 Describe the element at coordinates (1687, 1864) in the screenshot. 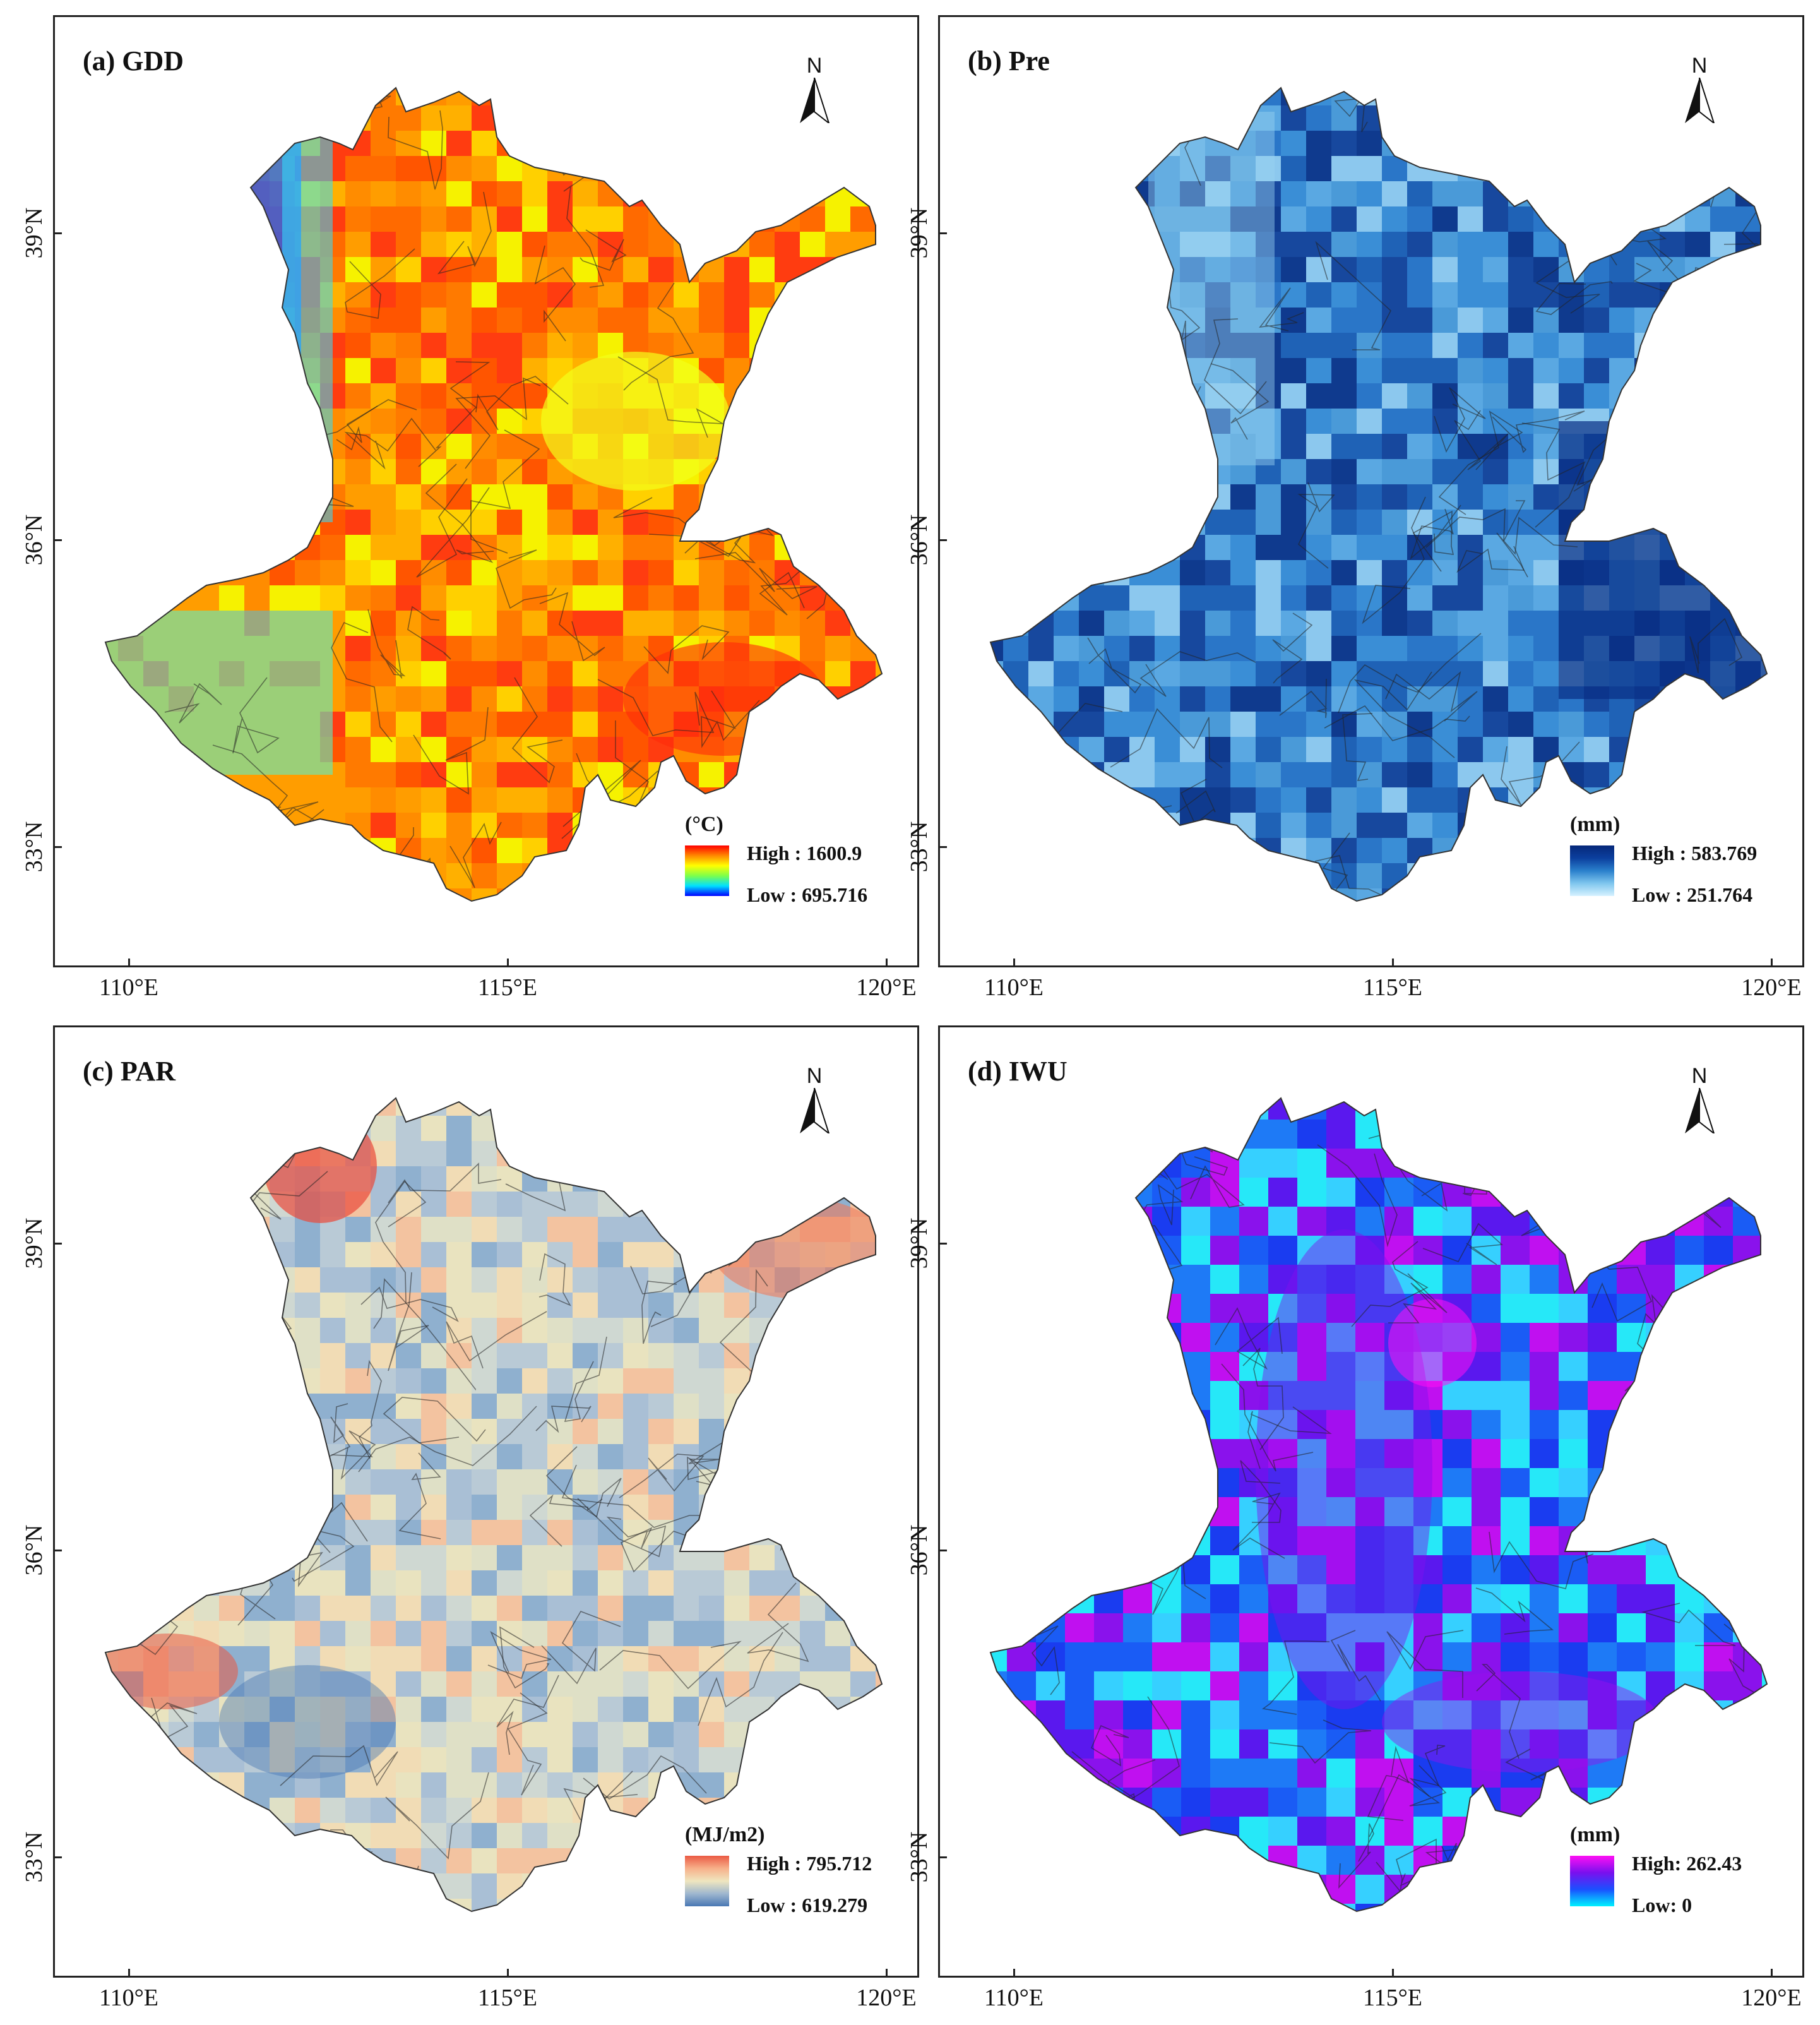

I see `legend-high: High: 262.43` at that location.